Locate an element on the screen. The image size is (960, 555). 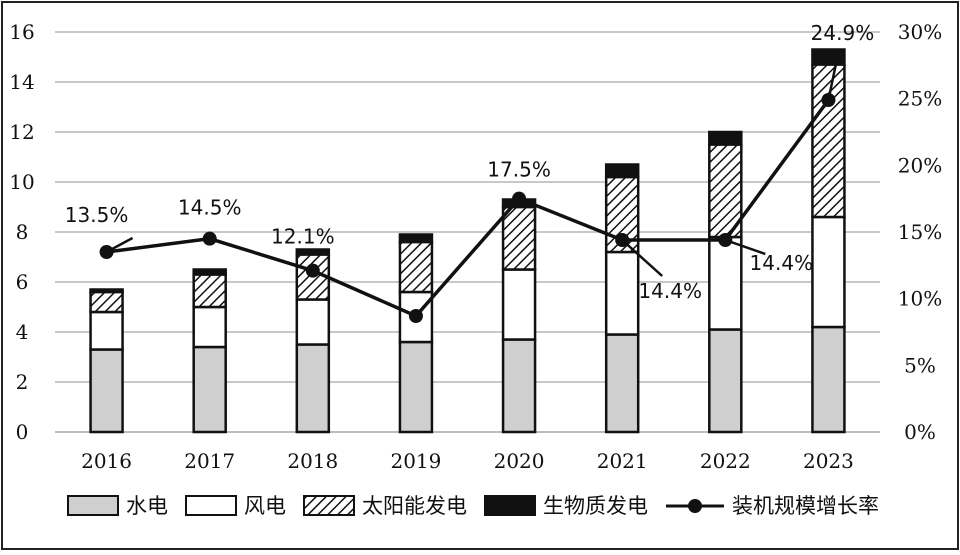
x-tick-label: 2019 is located at coordinates (415, 461).